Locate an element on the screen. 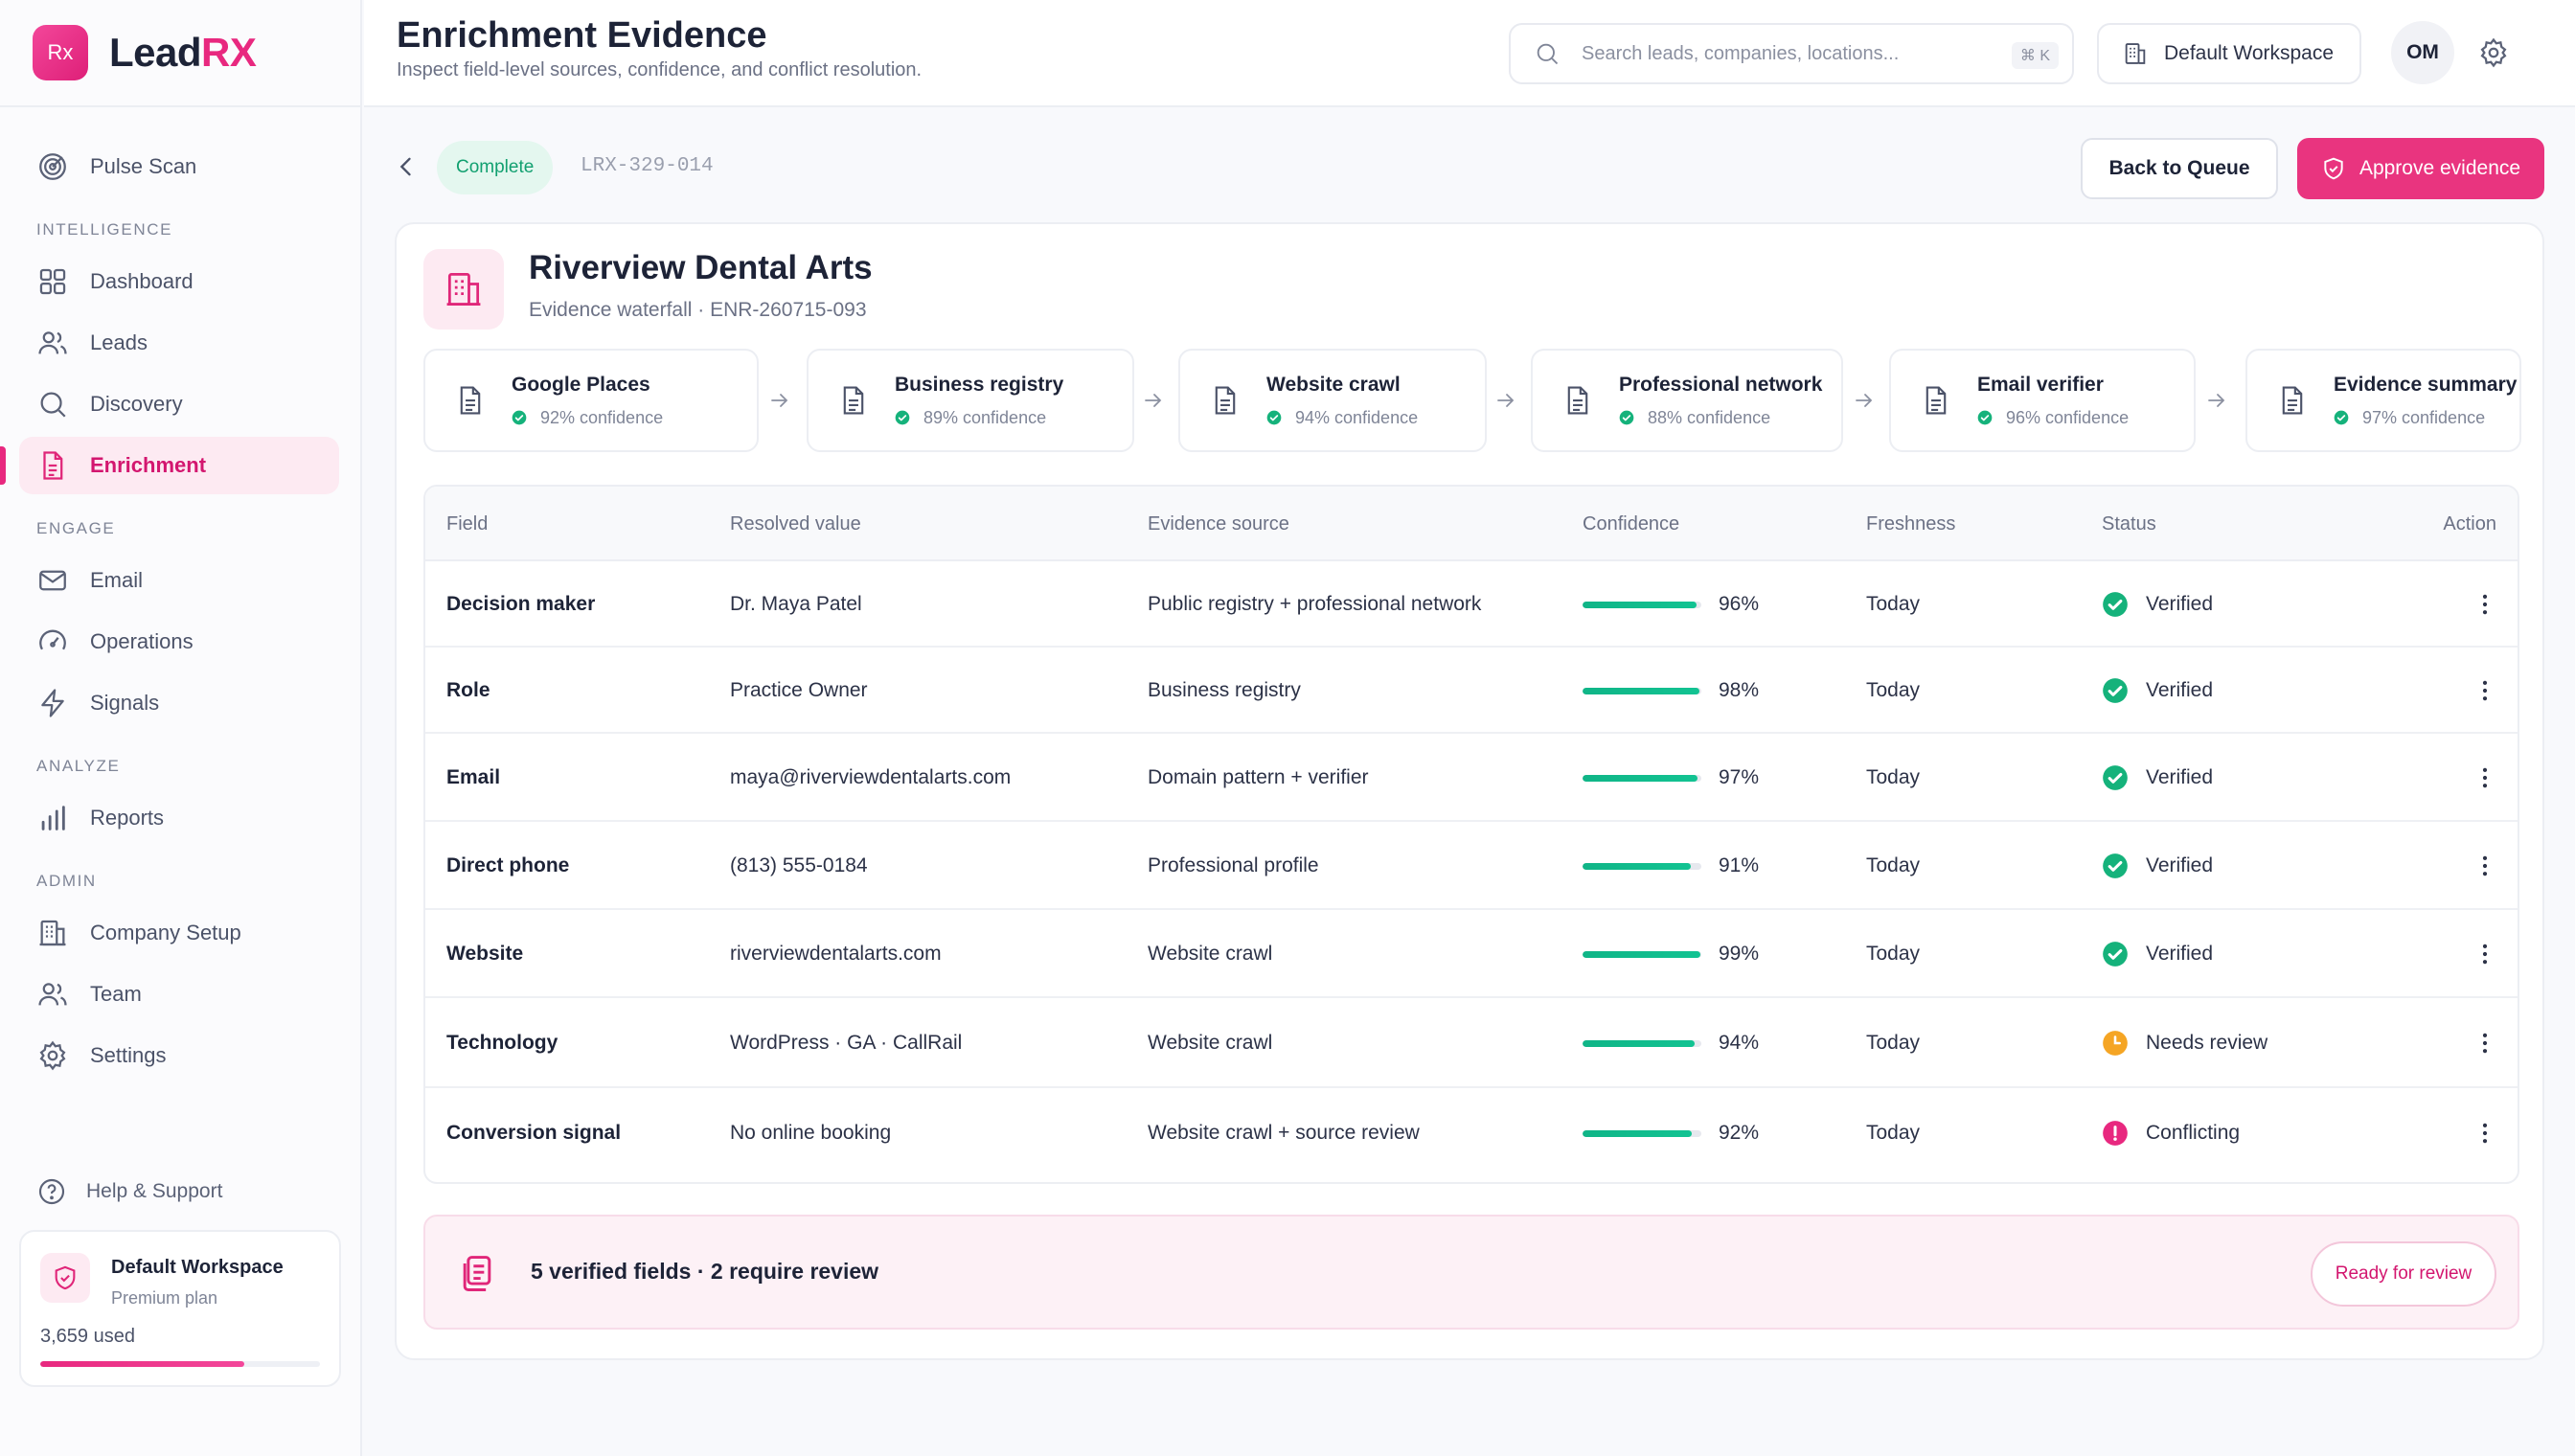 This screenshot has width=2575, height=1456. gauge-icon is located at coordinates (52, 639).